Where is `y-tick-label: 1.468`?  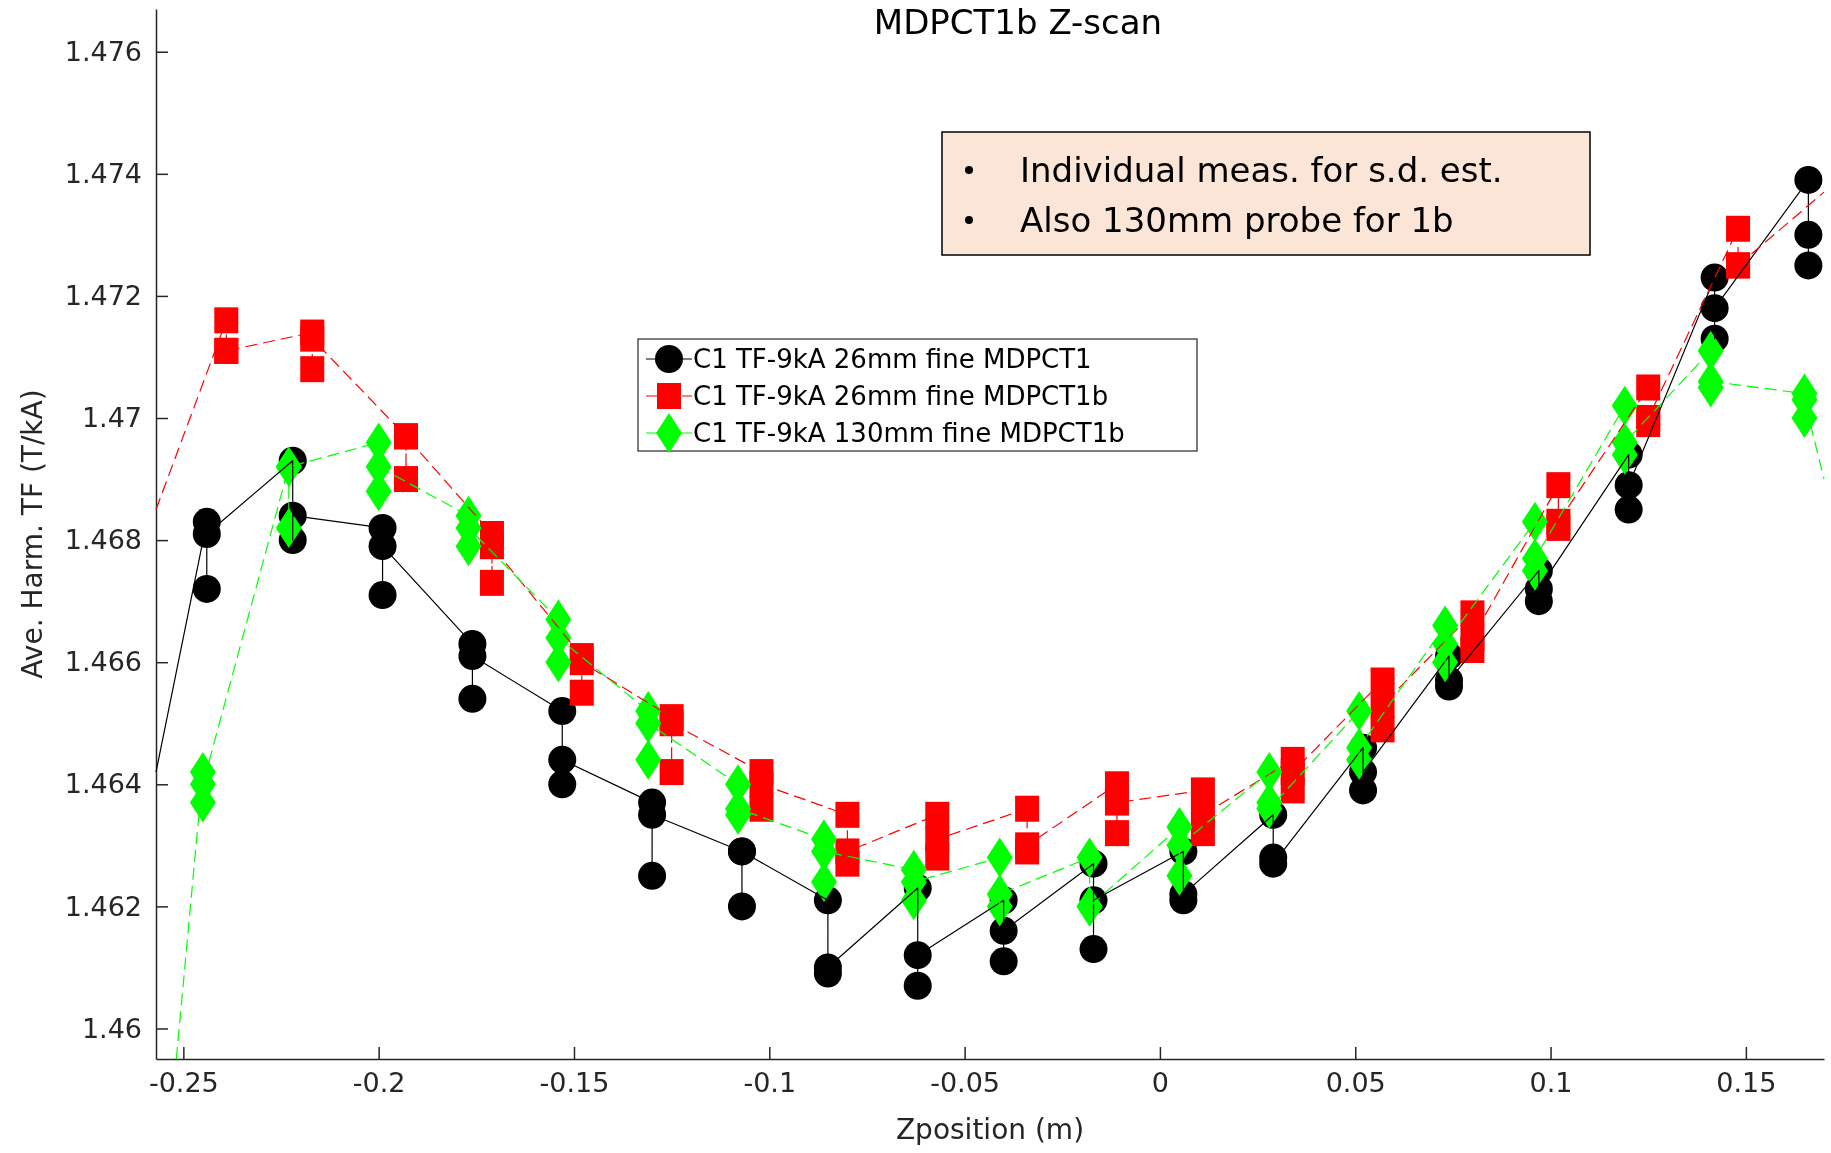
y-tick-label: 1.468 is located at coordinates (103, 540).